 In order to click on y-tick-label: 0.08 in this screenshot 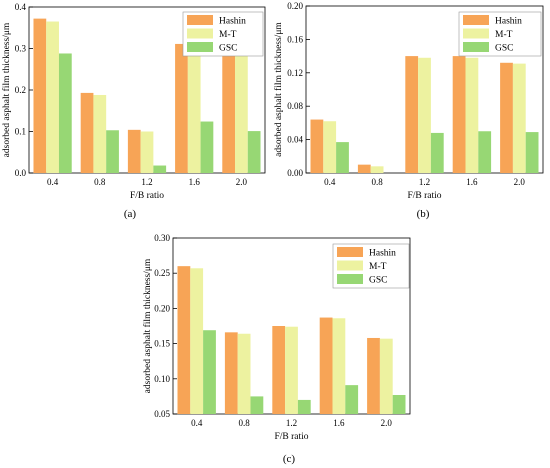, I will do `click(295, 106)`.